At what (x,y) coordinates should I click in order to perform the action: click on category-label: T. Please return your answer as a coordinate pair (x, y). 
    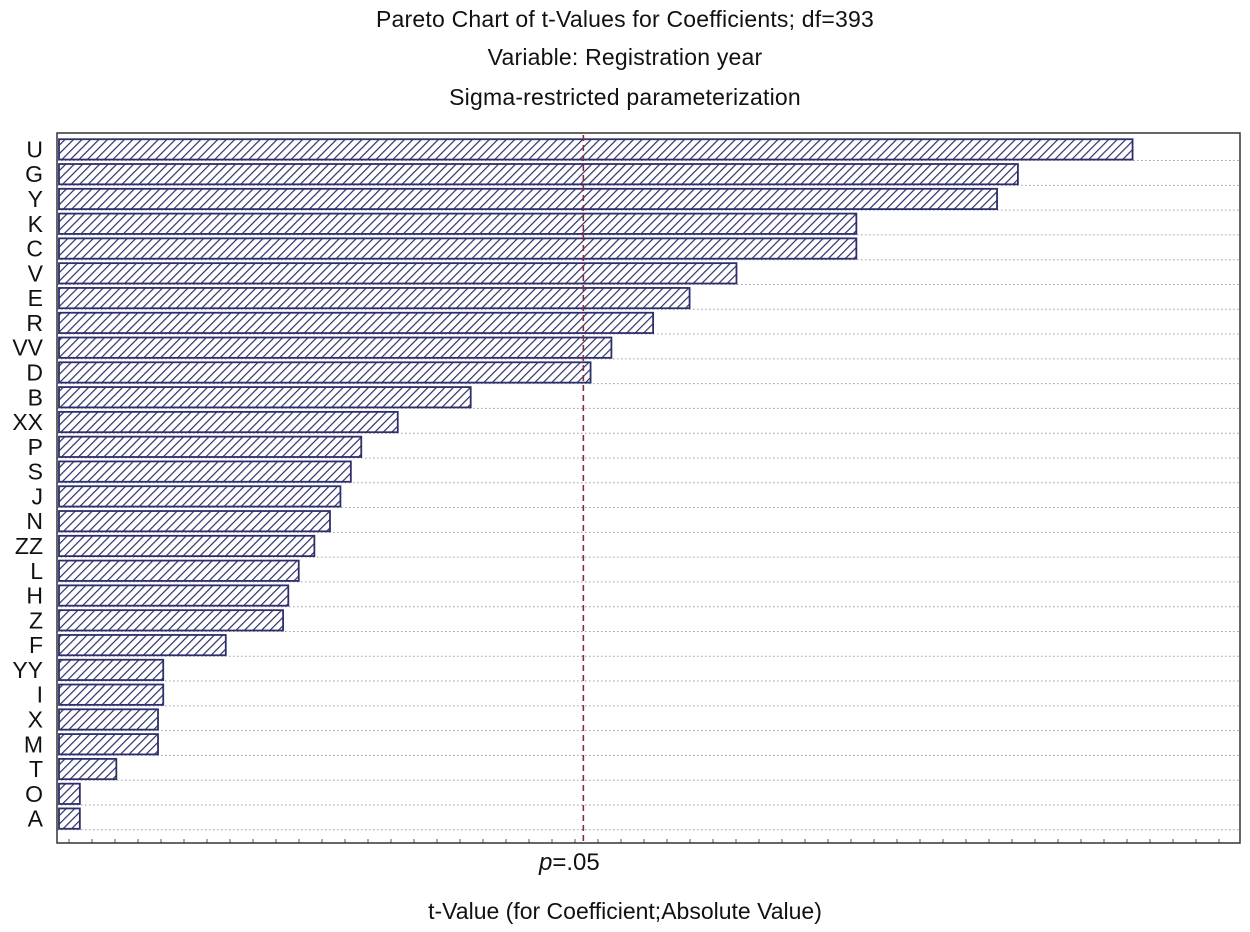
    Looking at the image, I should click on (36, 769).